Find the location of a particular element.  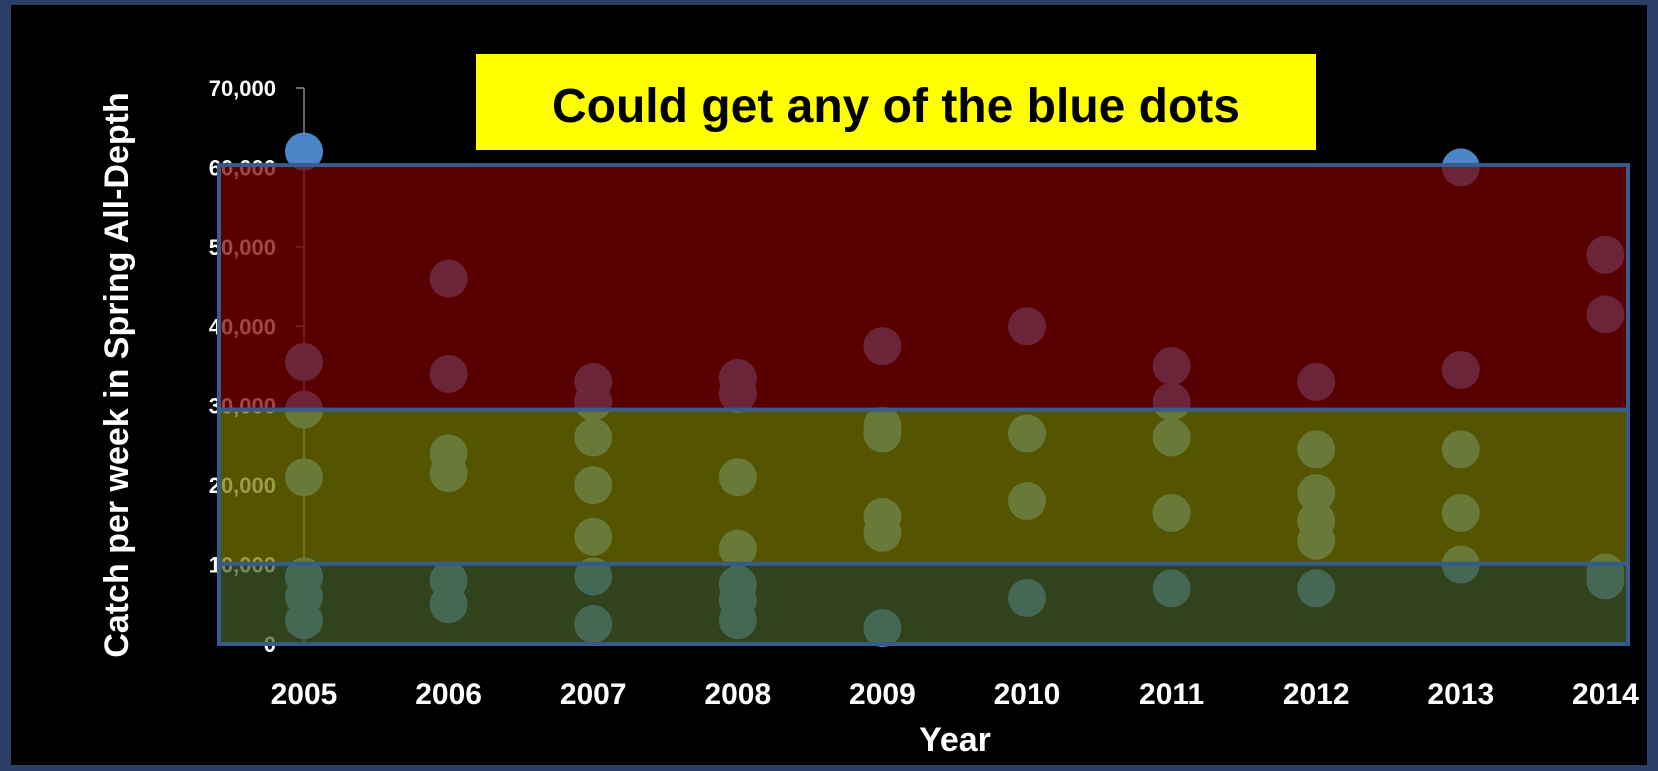

callout-box: Could get any of the blue dots is located at coordinates (896, 102).